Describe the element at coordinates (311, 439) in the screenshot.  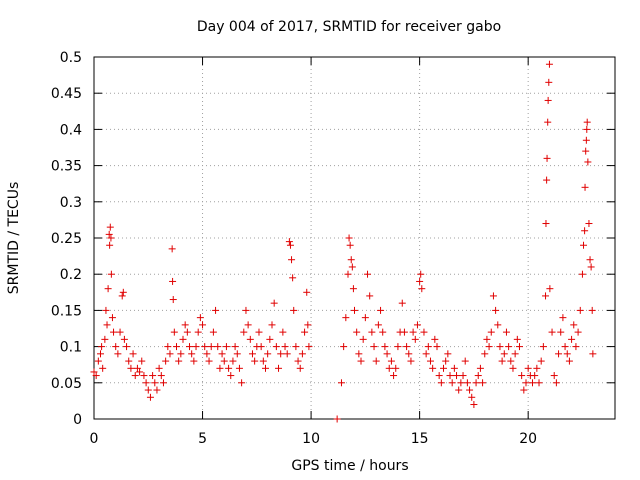
I see `x-tick-label: 10` at that location.